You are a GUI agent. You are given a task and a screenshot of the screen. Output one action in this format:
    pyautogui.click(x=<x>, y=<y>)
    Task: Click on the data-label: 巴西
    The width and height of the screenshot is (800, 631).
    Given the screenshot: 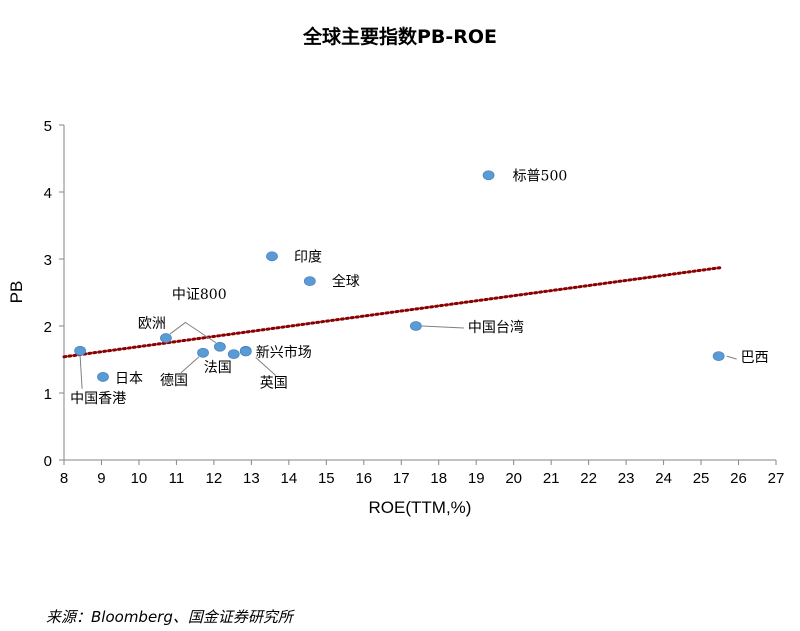 What is the action you would take?
    pyautogui.click(x=755, y=358)
    